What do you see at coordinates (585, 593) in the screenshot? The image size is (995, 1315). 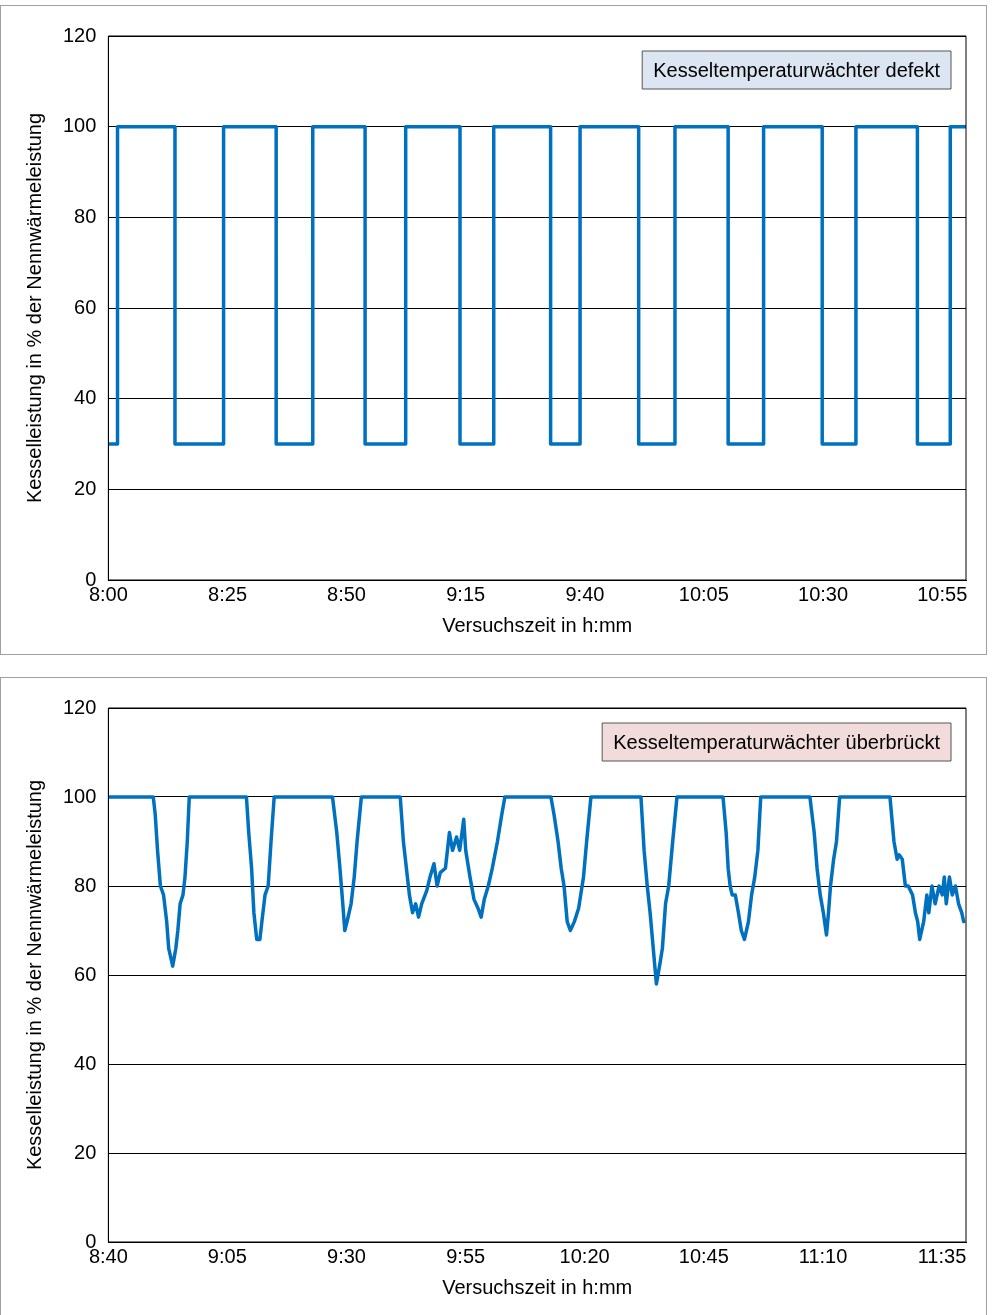 I see `x-tick-label: 9:40` at bounding box center [585, 593].